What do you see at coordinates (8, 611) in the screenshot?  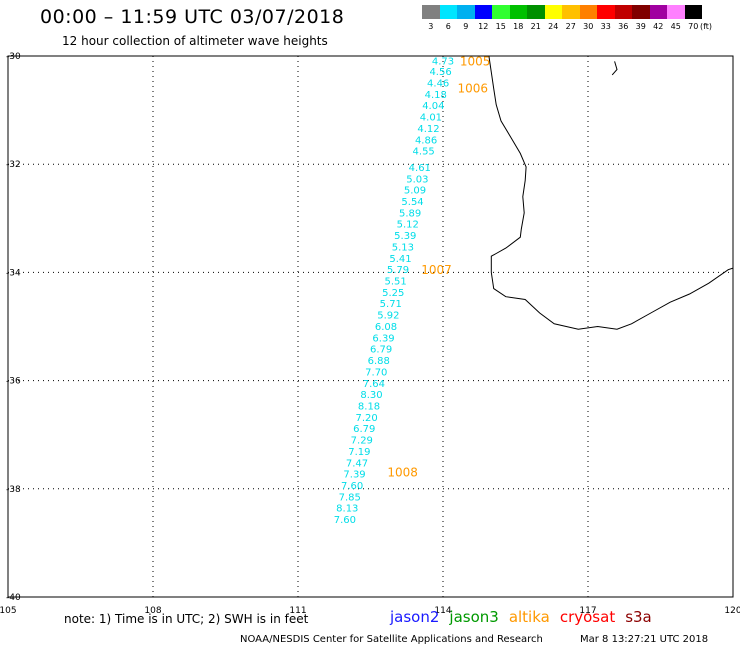 I see `longitude-tick-label: 105` at bounding box center [8, 611].